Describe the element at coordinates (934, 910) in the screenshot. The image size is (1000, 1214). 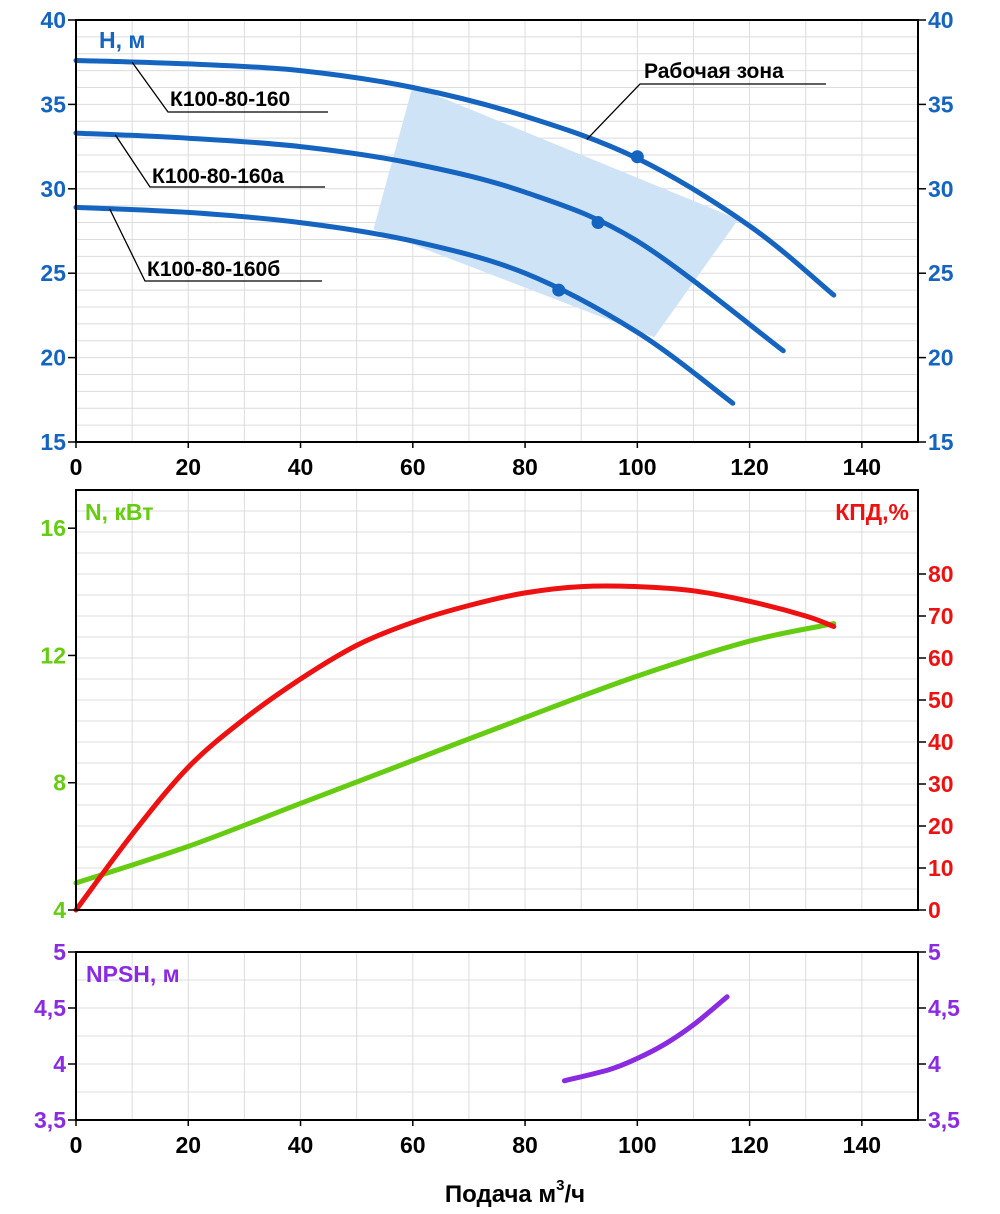
I see `efficiency-y-tick: 0` at that location.